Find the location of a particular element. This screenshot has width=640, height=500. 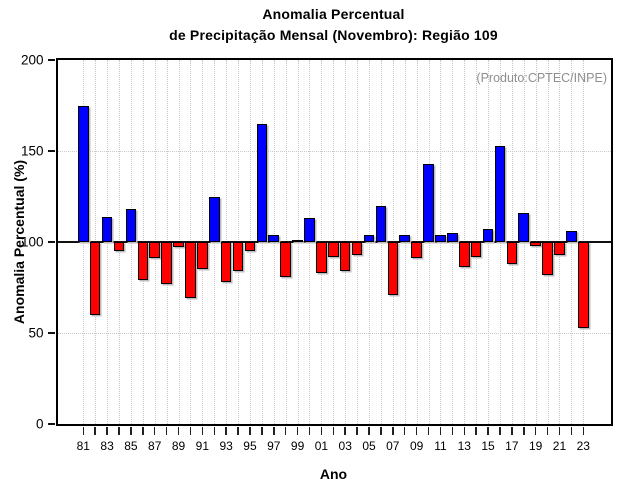

x-axis-tick-label: 09 is located at coordinates (416, 446).